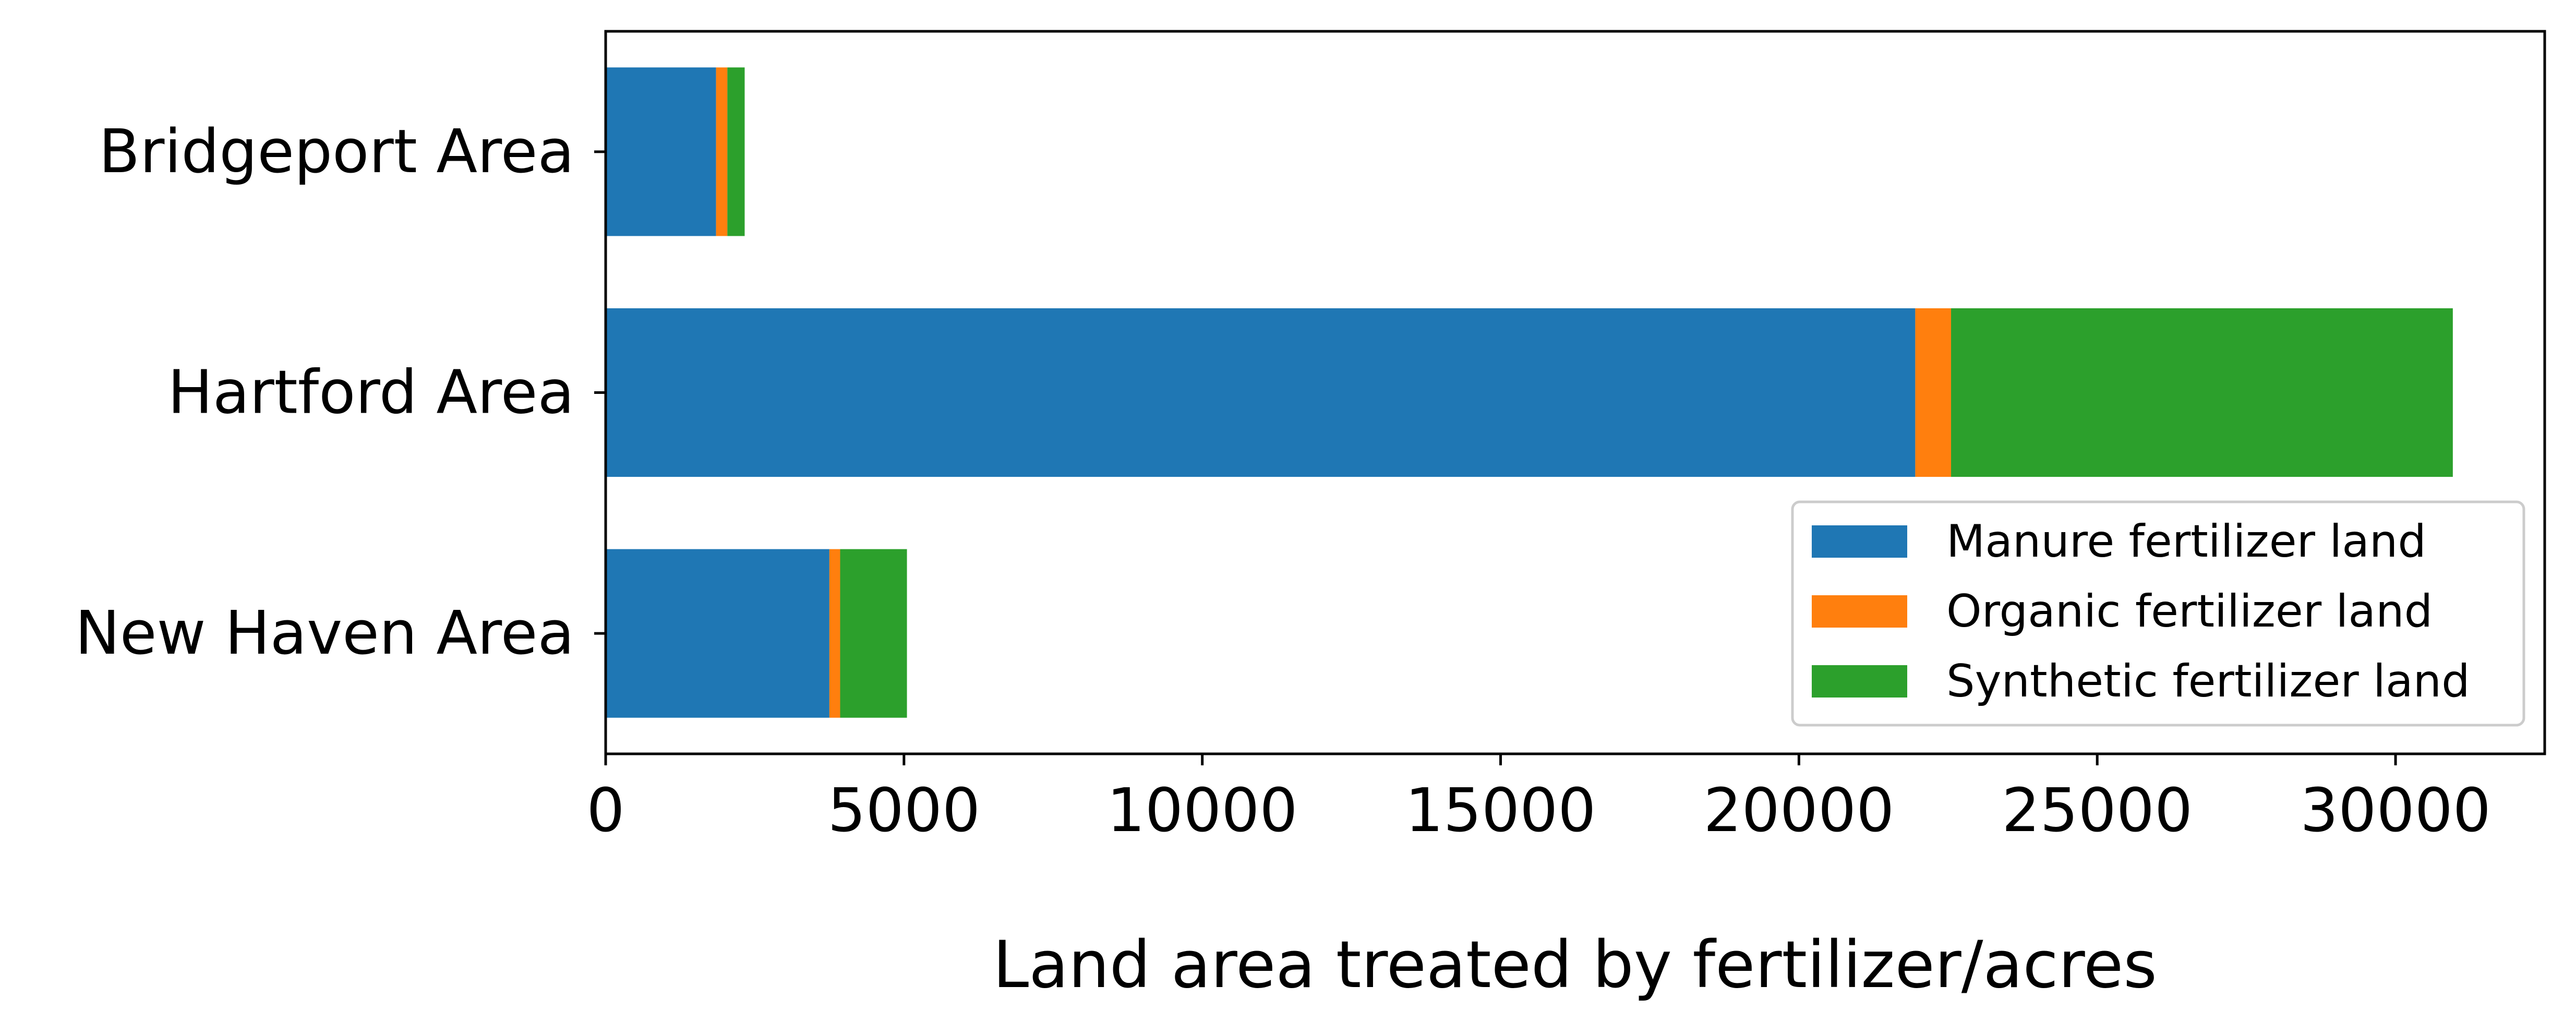 This screenshot has height=1034, width=2576. I want to click on x-tick-label-2: 10000, so click(1202, 811).